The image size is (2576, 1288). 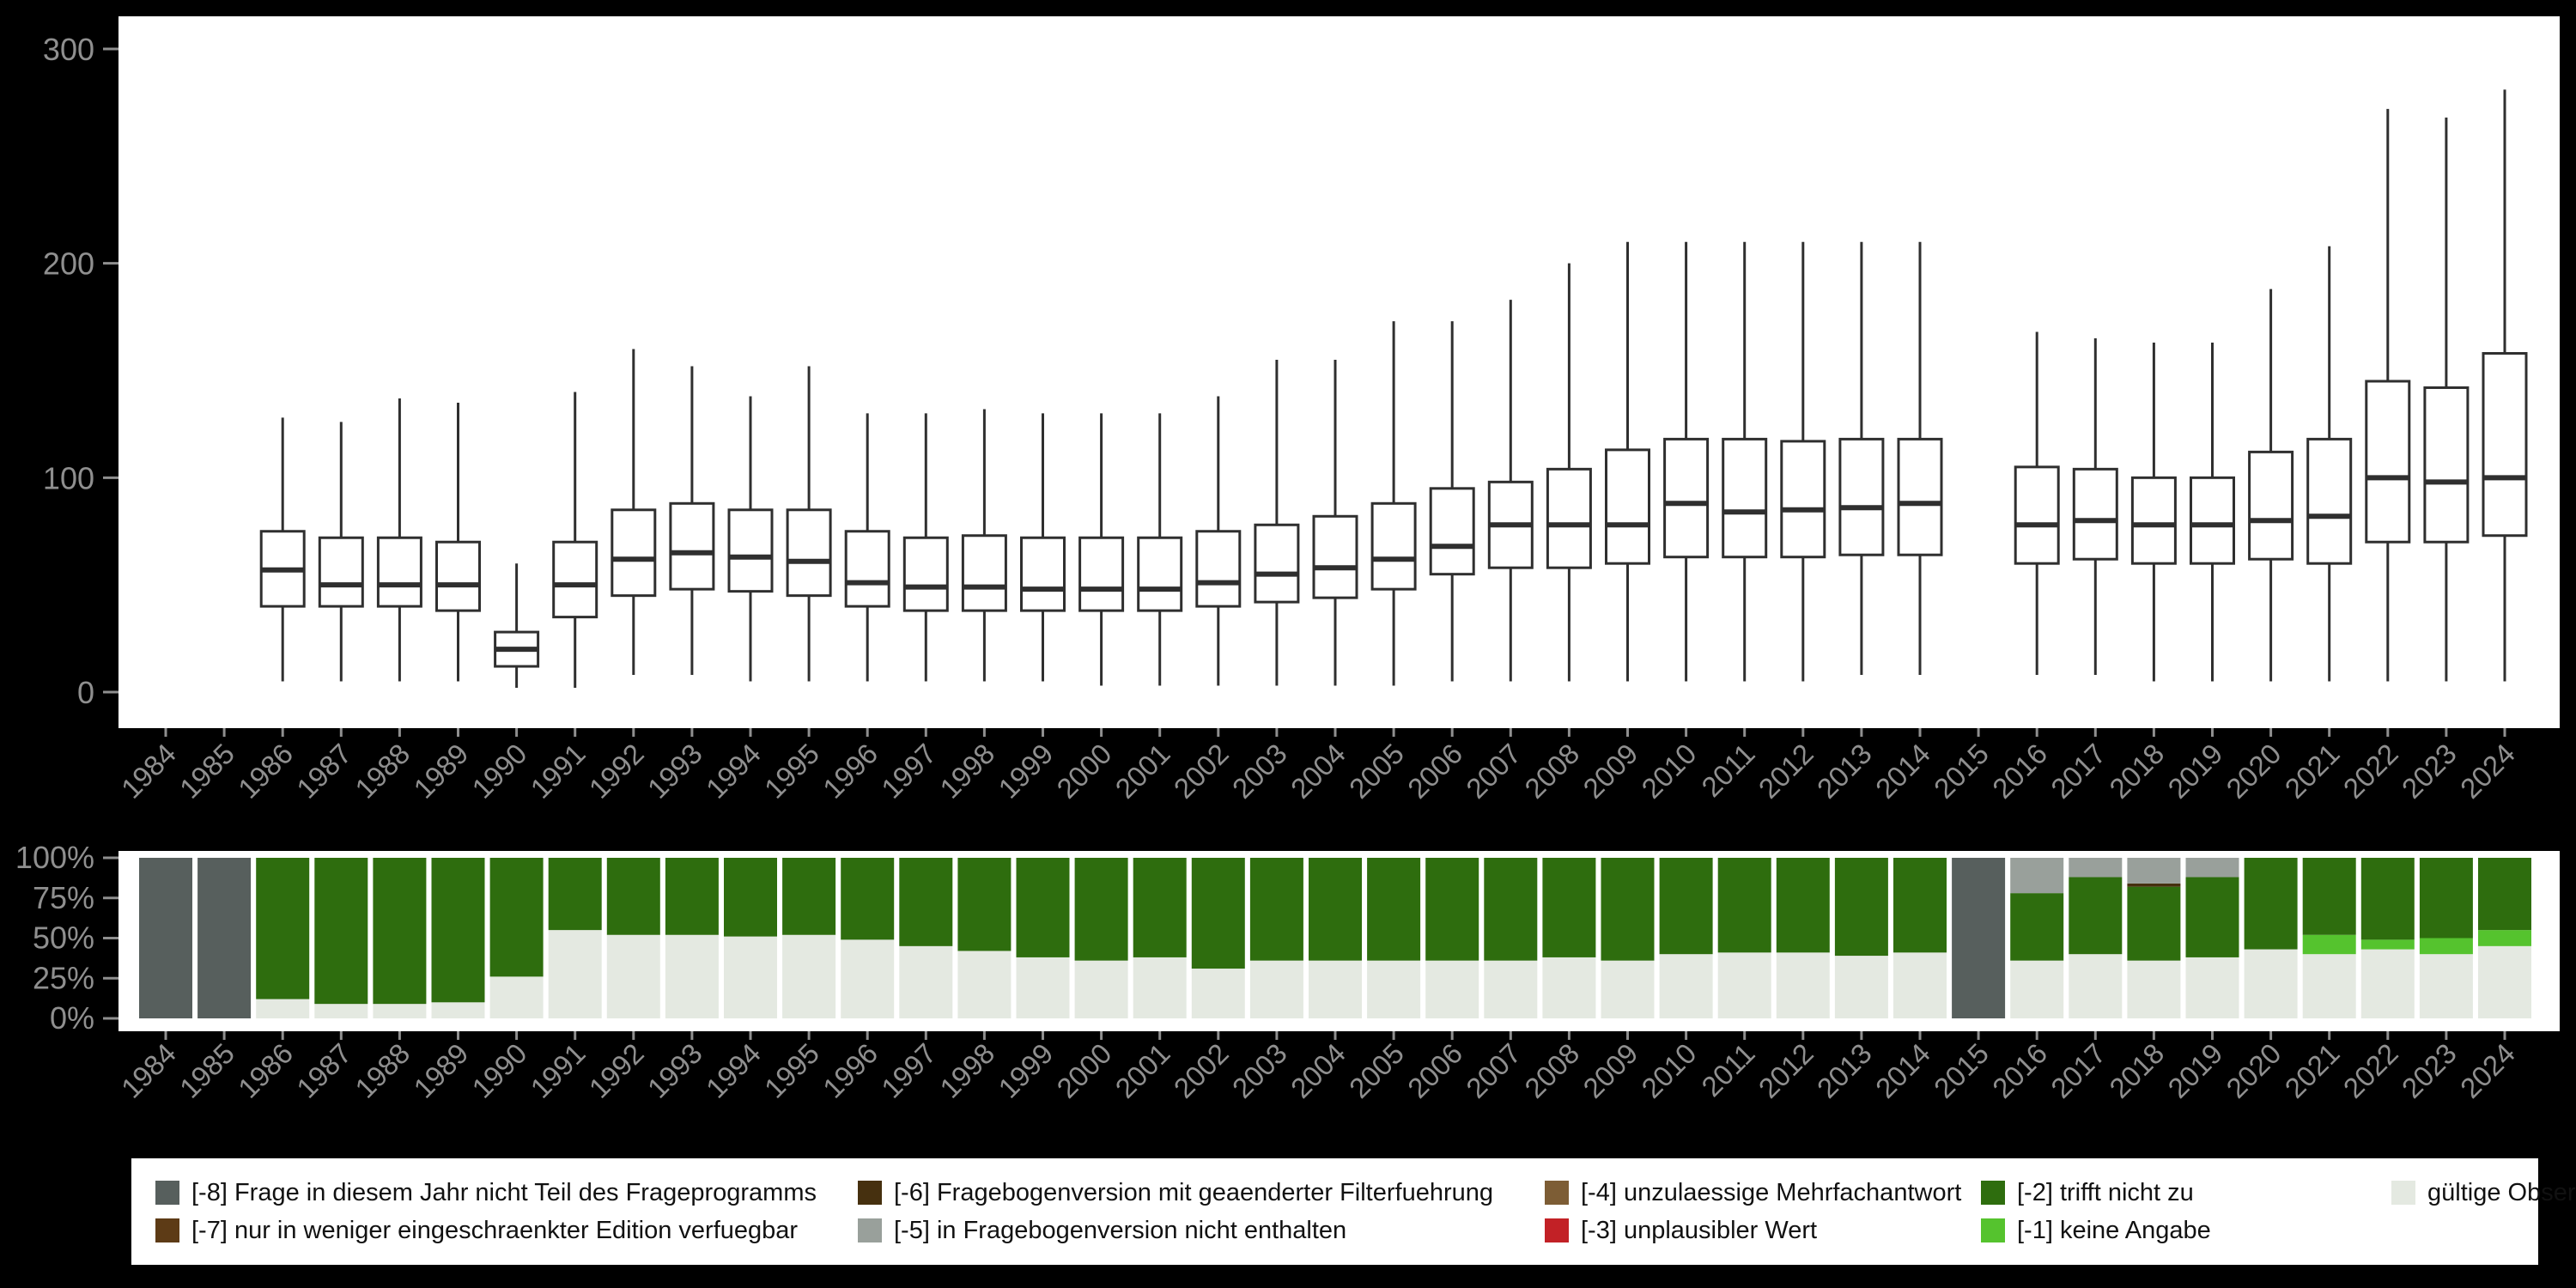 What do you see at coordinates (1727, 770) in the screenshot?
I see `x-axis-year-label: 2011` at bounding box center [1727, 770].